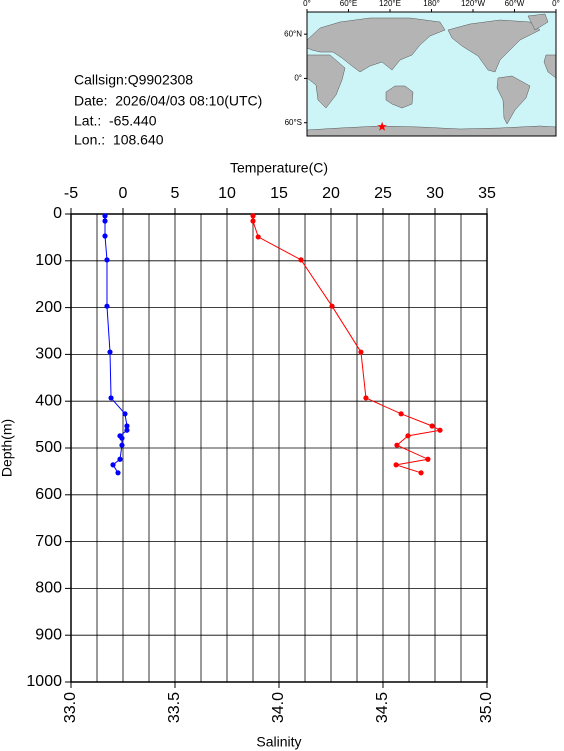 This screenshot has width=564, height=751. What do you see at coordinates (515, 4) in the screenshot?
I see `map-x-tick-label: 60°W` at bounding box center [515, 4].